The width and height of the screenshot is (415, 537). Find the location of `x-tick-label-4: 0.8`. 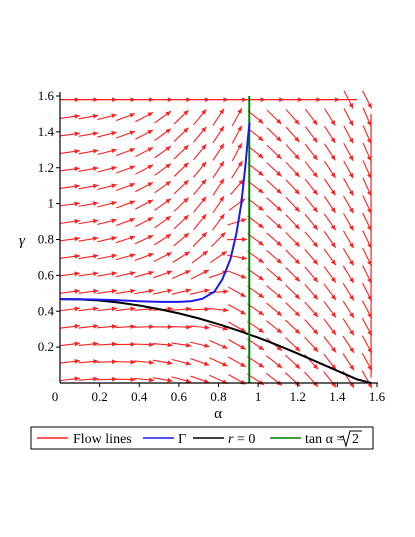

x-tick-label-4: 0.8 is located at coordinates (218, 396).